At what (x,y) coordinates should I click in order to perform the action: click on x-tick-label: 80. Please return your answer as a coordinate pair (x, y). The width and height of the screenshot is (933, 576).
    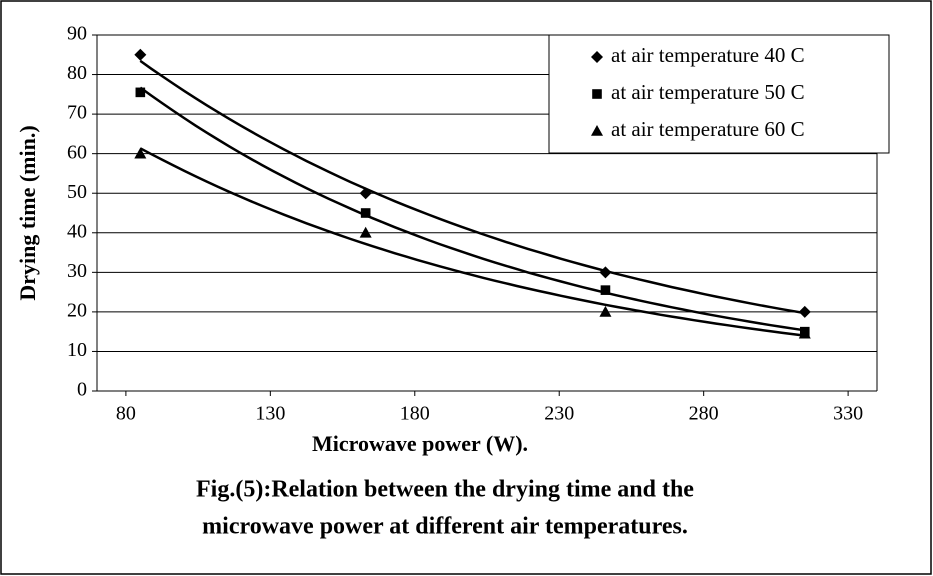
    Looking at the image, I should click on (126, 414).